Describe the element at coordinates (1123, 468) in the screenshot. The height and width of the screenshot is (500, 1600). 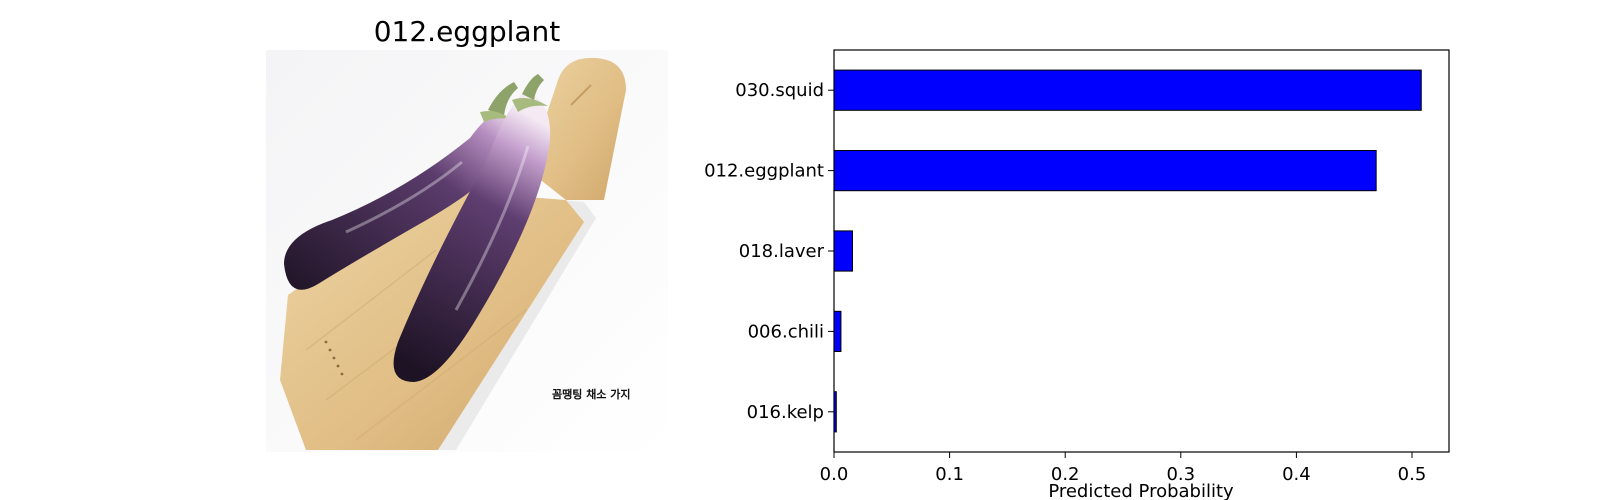
I see `x-ticks: 0.0 0.1 0.2 0.3 0.4 0.5` at that location.